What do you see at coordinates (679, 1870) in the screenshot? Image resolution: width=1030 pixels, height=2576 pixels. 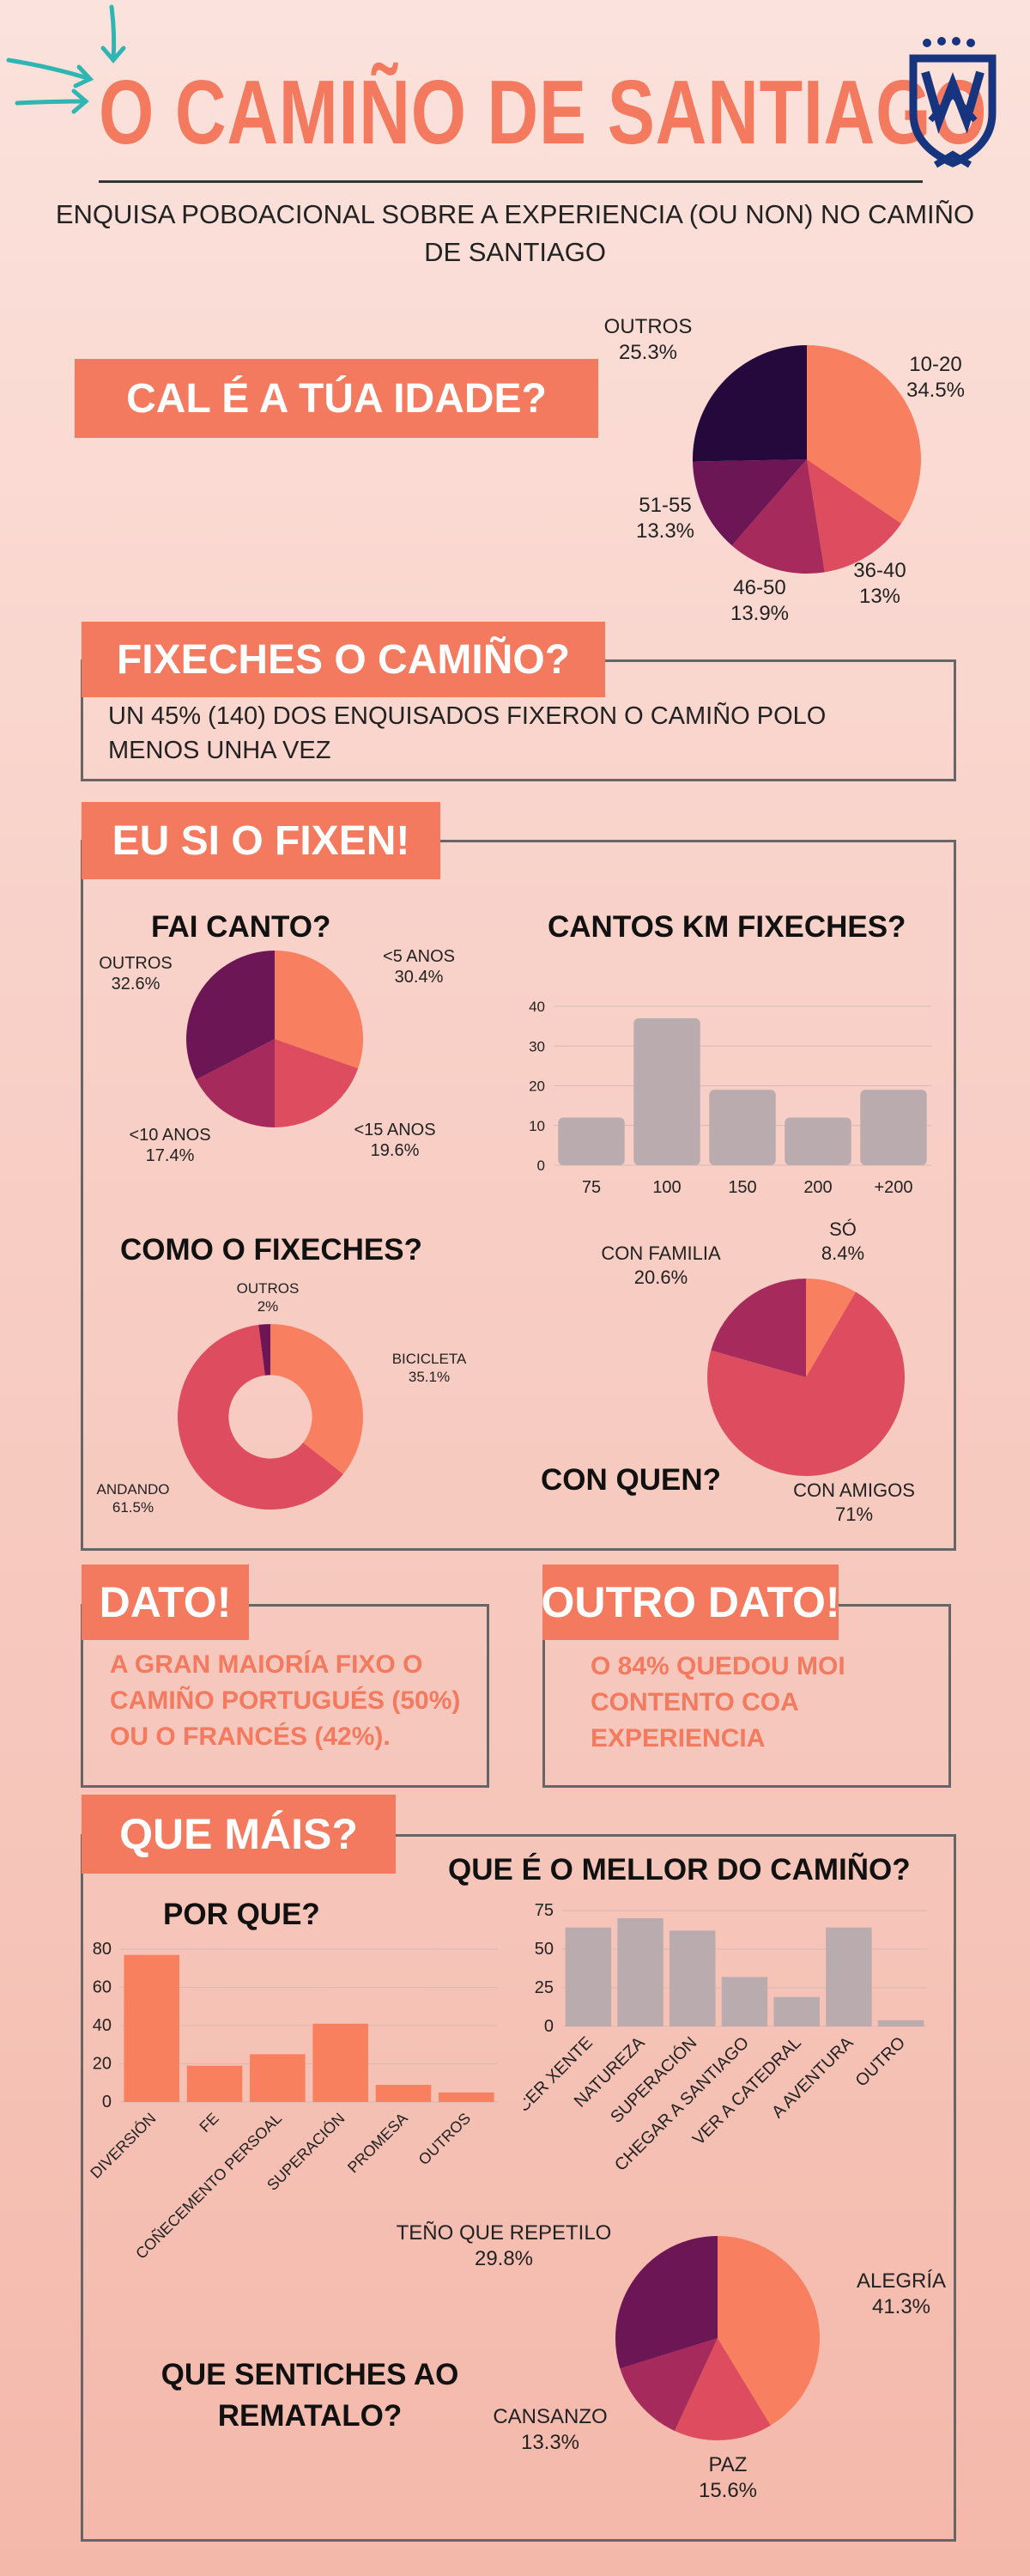 I see `mellor-heading: QUE É O MELLOR DO CAMIÑO?` at bounding box center [679, 1870].